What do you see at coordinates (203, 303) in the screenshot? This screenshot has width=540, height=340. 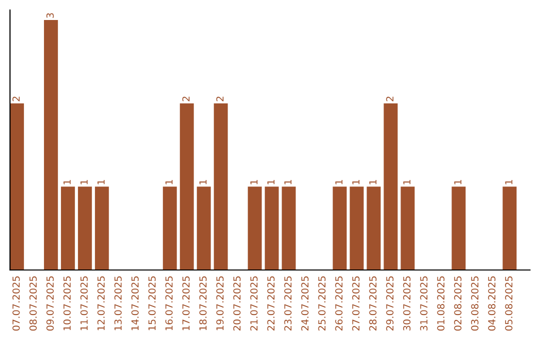 I see `x-tick-label: 18.07.2025` at bounding box center [203, 303].